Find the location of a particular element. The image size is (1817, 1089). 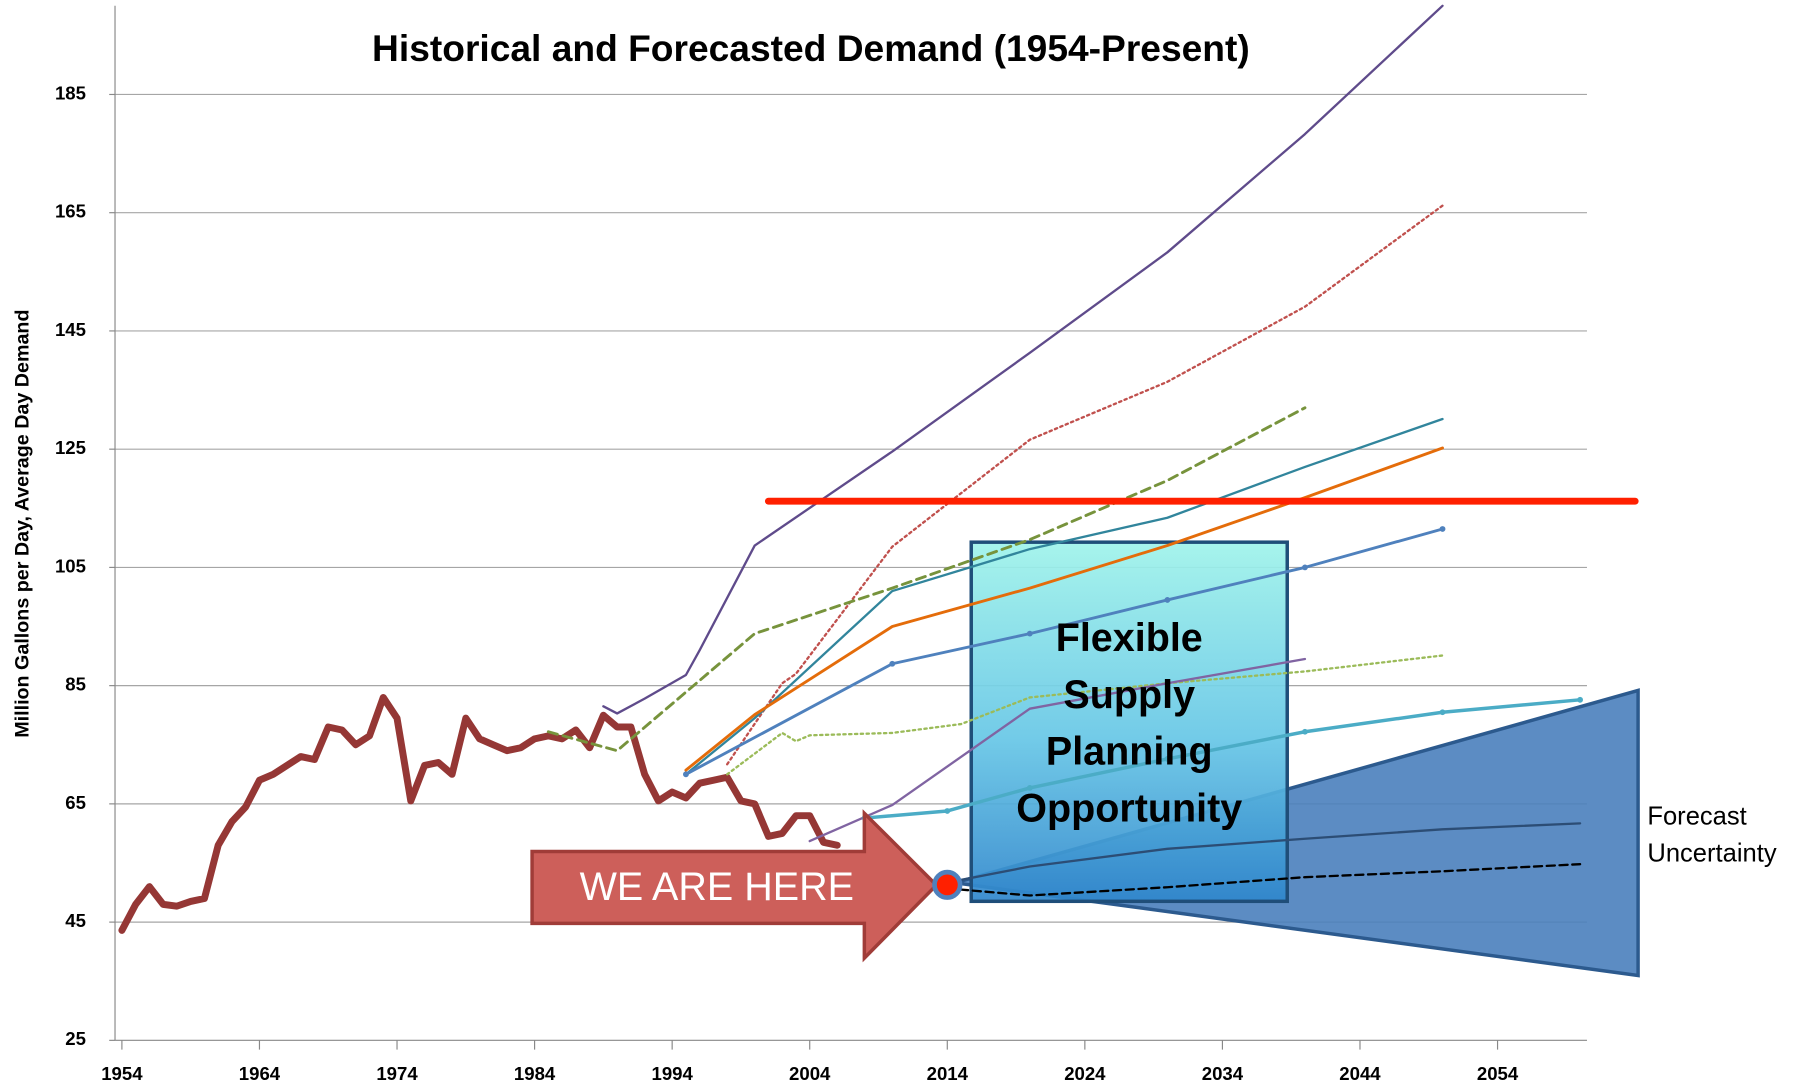

arrow is located at coordinates (734, 886).